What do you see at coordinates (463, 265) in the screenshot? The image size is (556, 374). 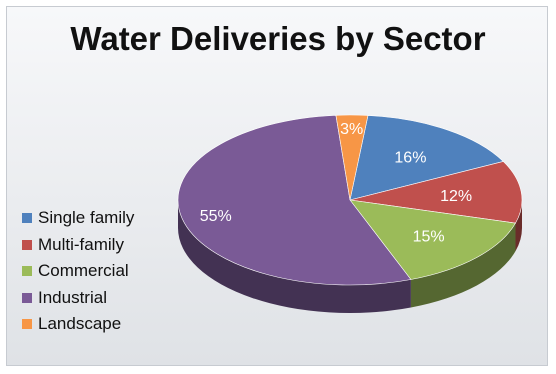 I see `pie-side-commercial` at bounding box center [463, 265].